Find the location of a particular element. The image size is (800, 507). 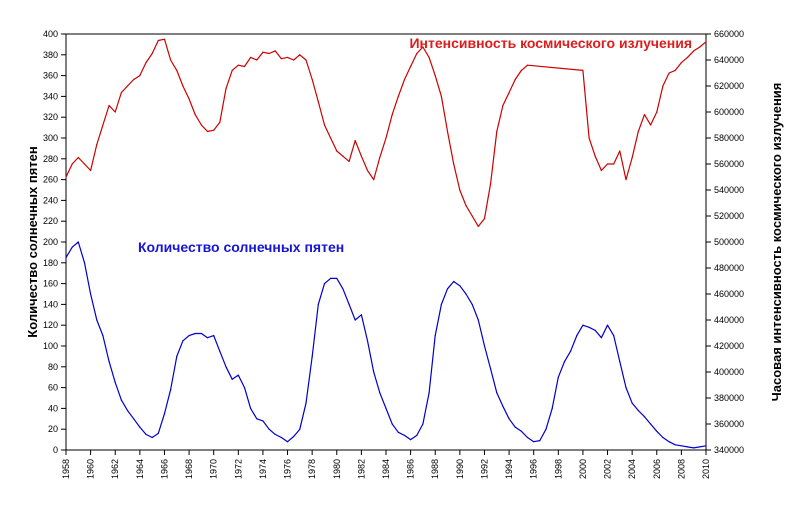

x-tick-label: 1996 is located at coordinates (534, 469).